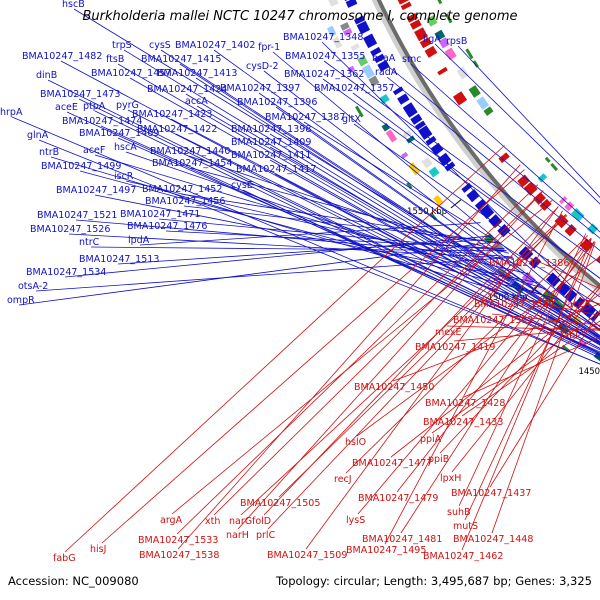 The height and width of the screenshot is (600, 600). I want to click on accession-text: Accession: NC_009080, so click(73, 581).